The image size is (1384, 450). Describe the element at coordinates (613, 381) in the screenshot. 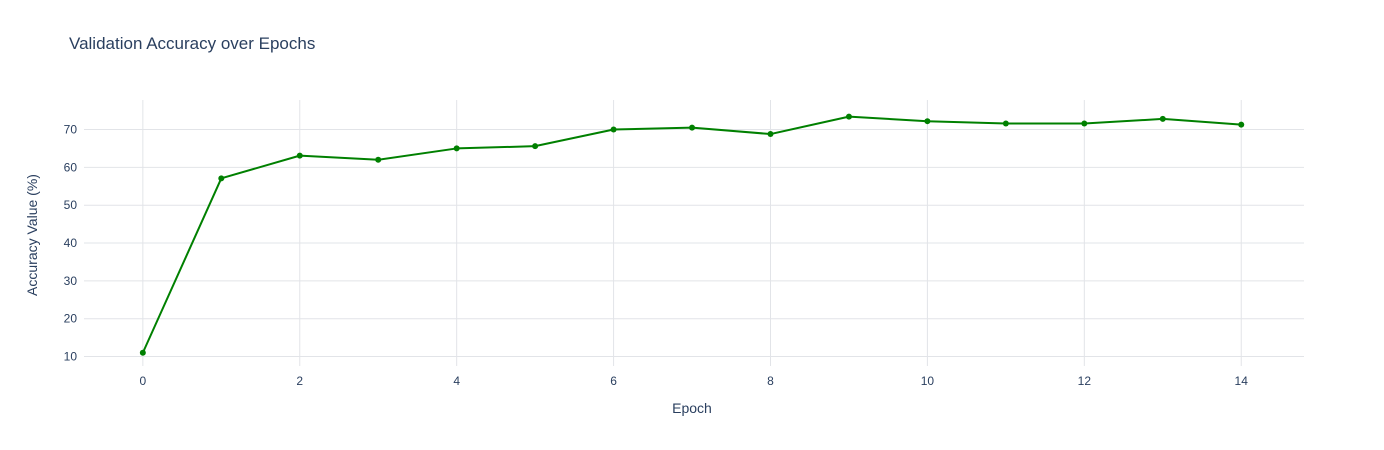

I see `x-tick-label: 6` at that location.